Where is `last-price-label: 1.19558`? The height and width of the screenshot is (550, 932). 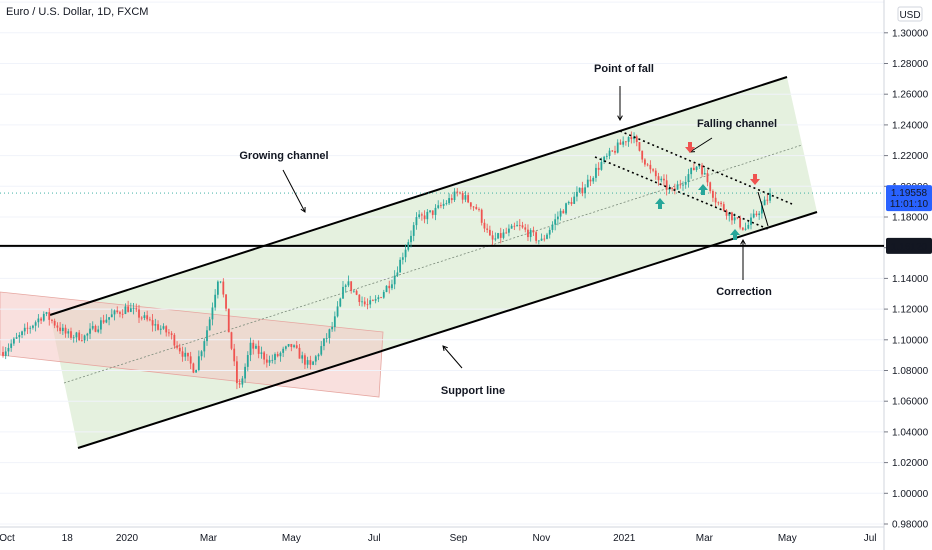 last-price-label: 1.19558 is located at coordinates (909, 193).